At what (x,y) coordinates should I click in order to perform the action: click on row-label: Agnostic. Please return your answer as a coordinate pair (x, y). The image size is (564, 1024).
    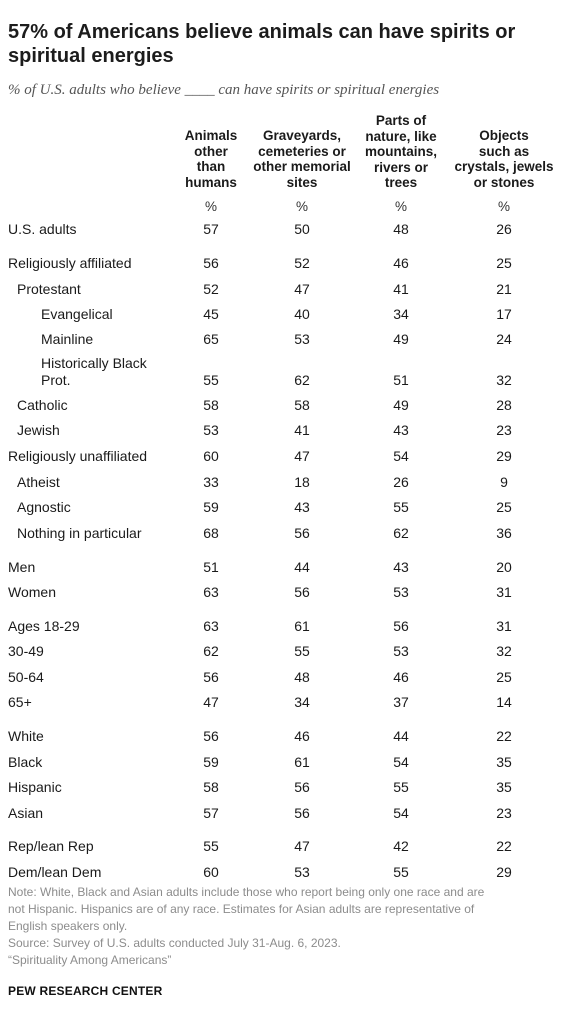
    Looking at the image, I should click on (44, 507).